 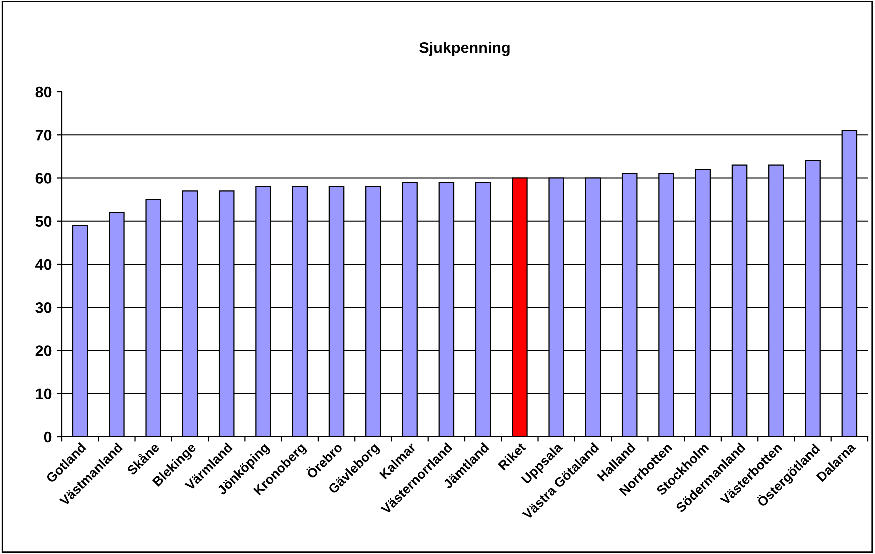 What do you see at coordinates (44, 135) in the screenshot?
I see `y-tick-label: 70` at bounding box center [44, 135].